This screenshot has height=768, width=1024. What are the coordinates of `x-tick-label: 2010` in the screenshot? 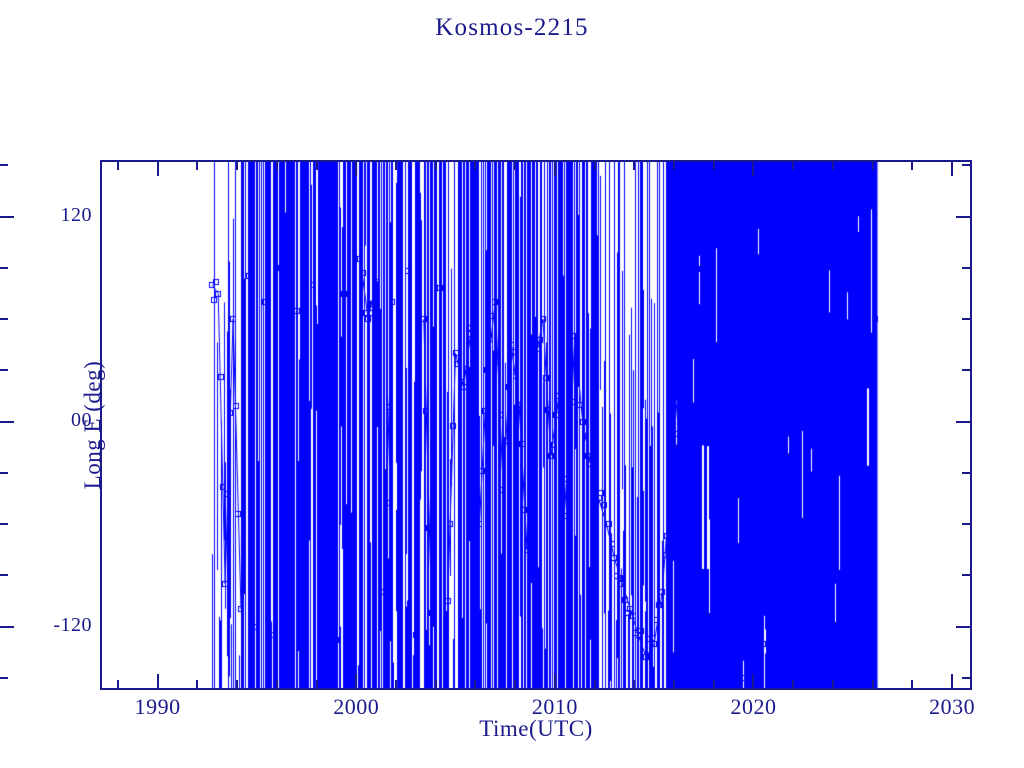 It's located at (554, 706).